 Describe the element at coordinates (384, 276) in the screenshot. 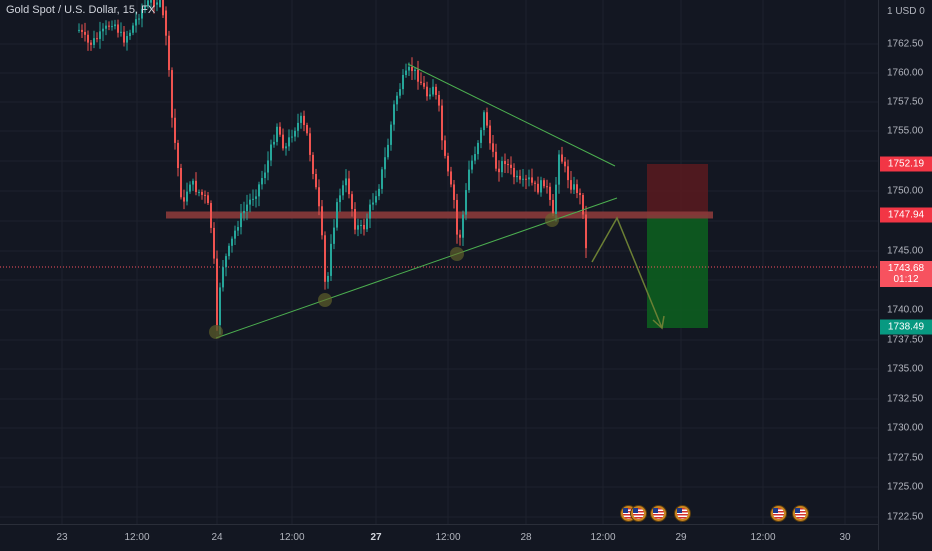

I see `touch-points` at that location.